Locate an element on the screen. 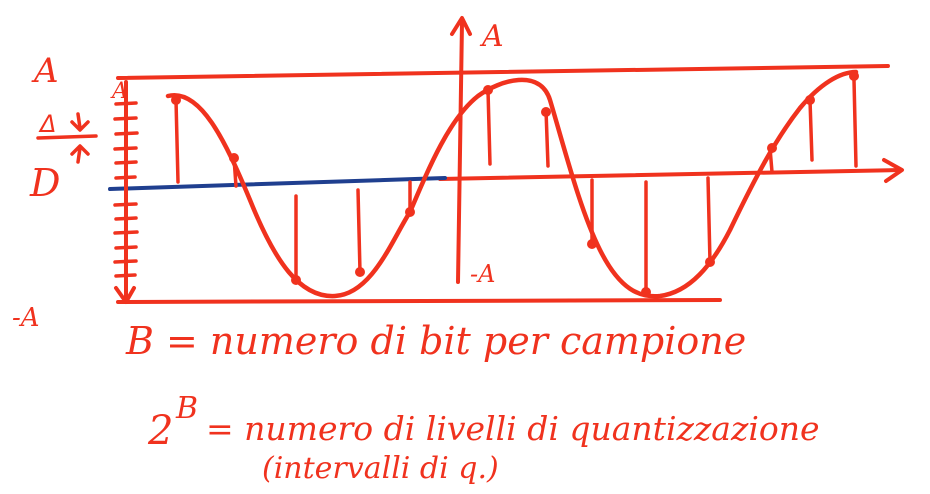 The image size is (930, 494). upper-amplitude-line is located at coordinates (503, 72).